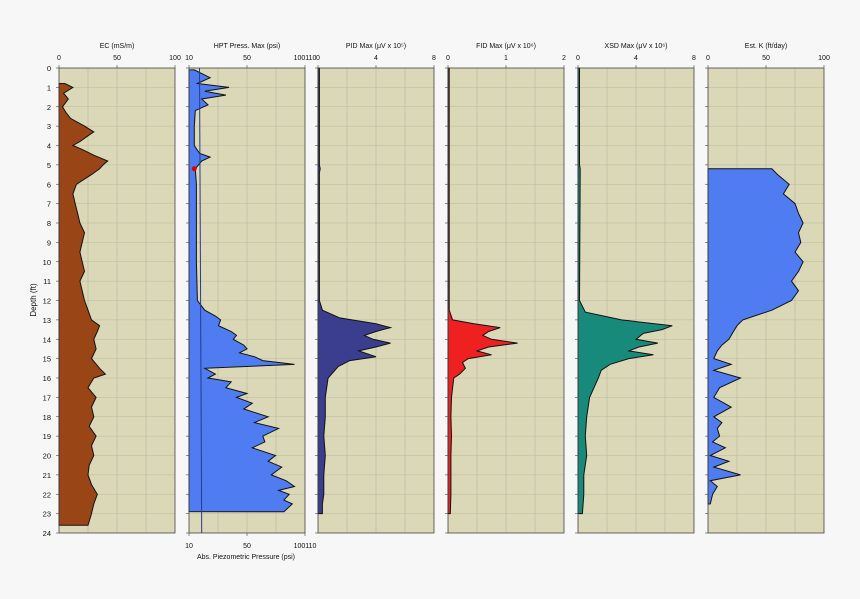 The height and width of the screenshot is (599, 860). I want to click on panel-title: Est. K (ft/day), so click(766, 46).